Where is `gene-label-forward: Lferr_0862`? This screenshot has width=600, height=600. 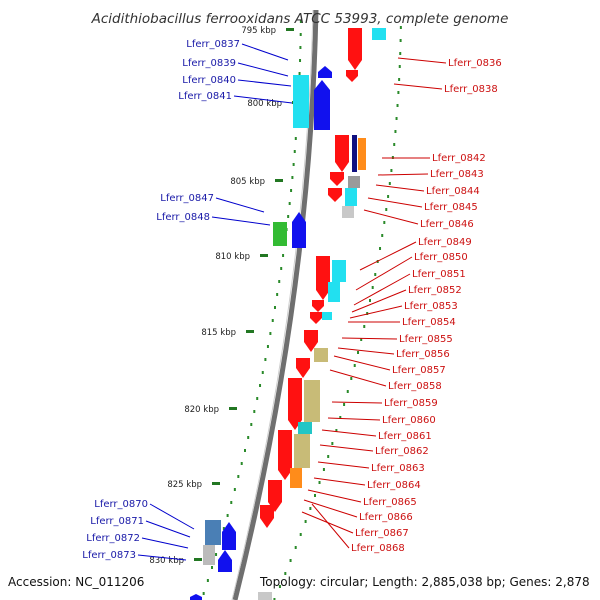 gene-label-forward: Lferr_0862 is located at coordinates (402, 451).